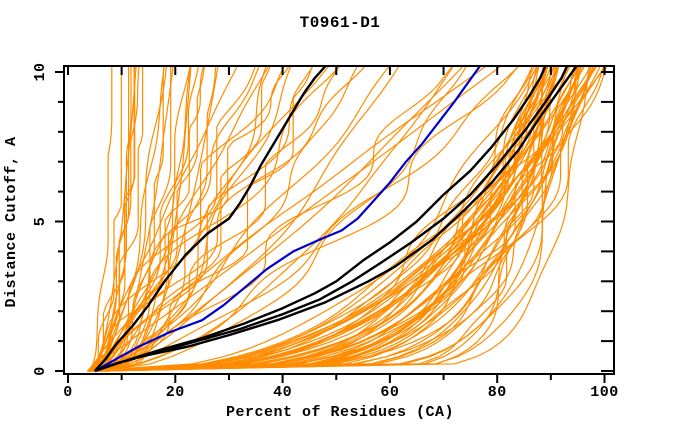 This screenshot has width=680, height=440. Describe the element at coordinates (175, 392) in the screenshot. I see `x-tick-label: 20` at that location.